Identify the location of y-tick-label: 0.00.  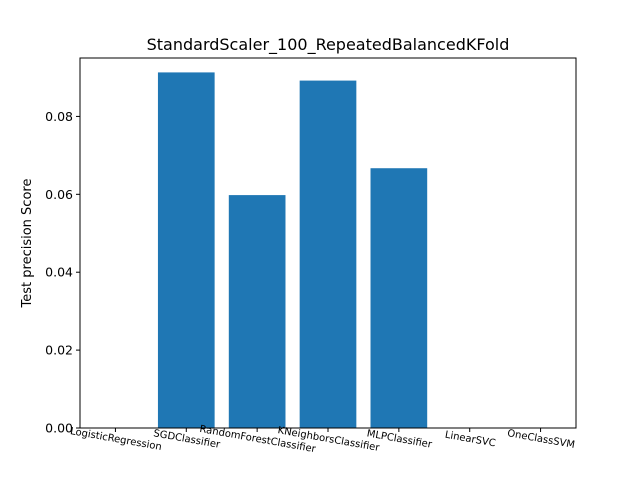
(59, 428).